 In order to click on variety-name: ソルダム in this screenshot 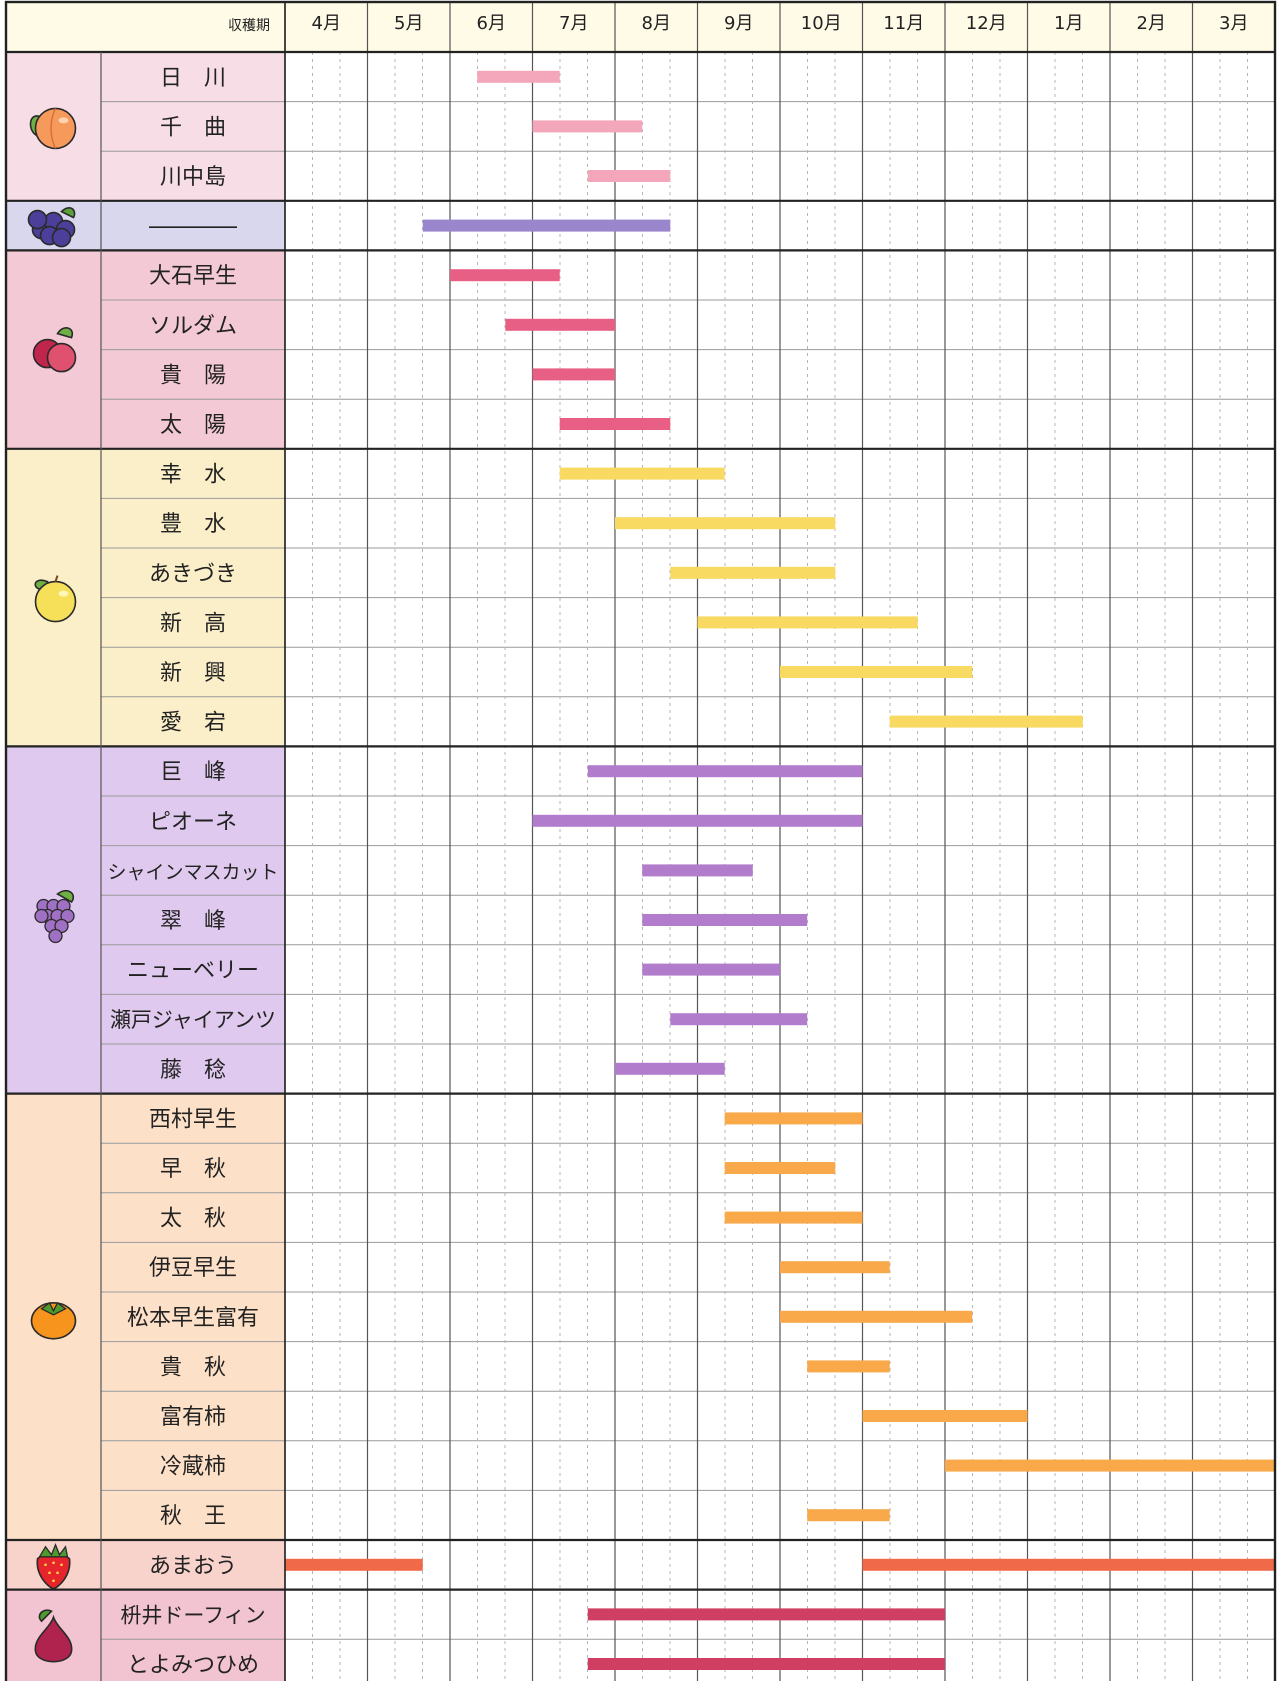, I will do `click(193, 326)`.